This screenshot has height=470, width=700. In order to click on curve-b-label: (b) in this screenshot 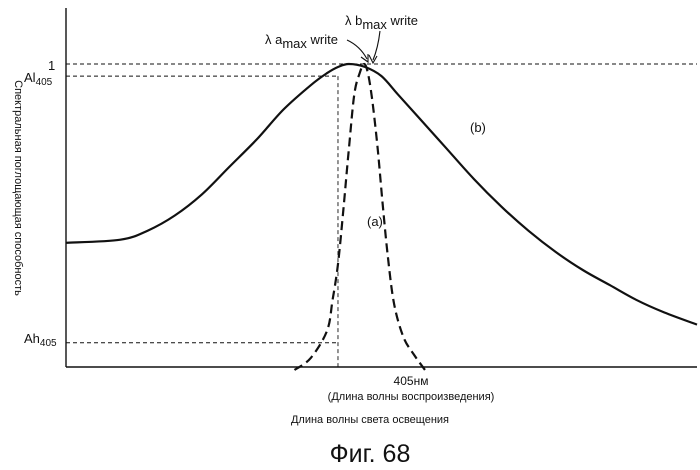, I will do `click(478, 127)`.